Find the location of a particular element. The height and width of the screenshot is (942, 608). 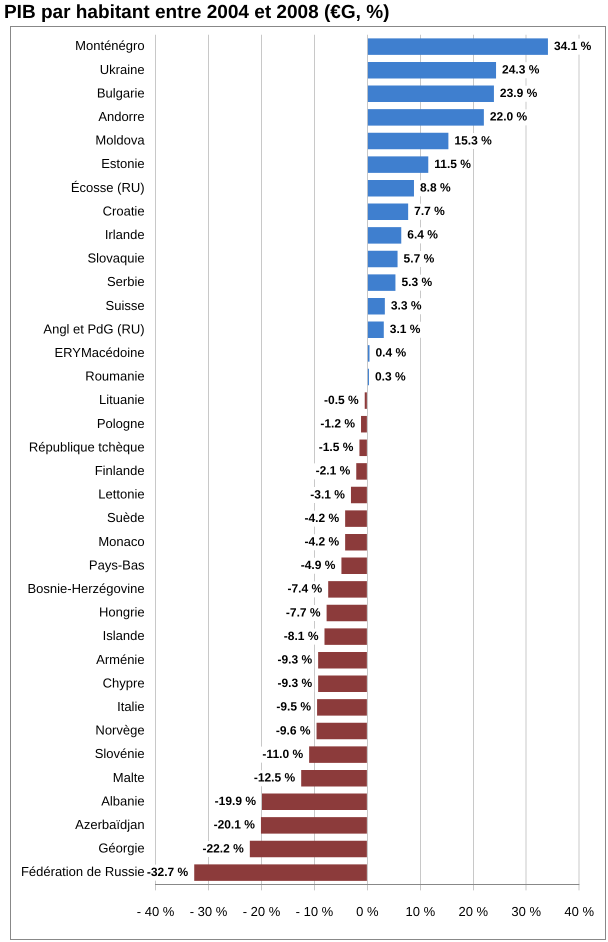

data-label: -2.1 % is located at coordinates (333, 471).